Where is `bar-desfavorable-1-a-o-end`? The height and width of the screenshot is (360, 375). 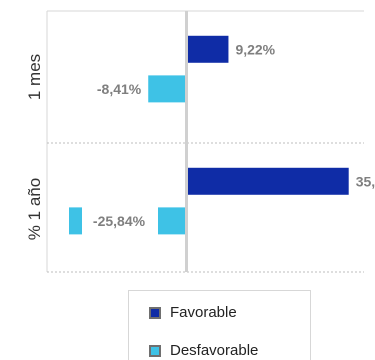
bar-desfavorable-1-a-o-end is located at coordinates (75, 221).